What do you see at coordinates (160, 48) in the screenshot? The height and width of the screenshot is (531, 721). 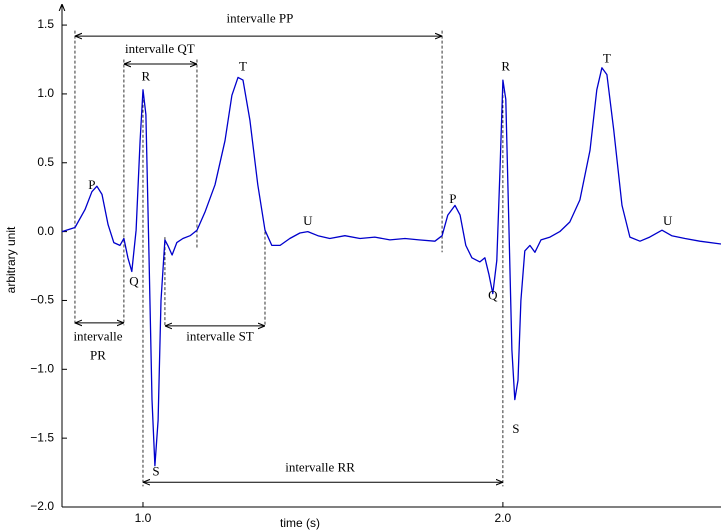 I see `interval-label: intervalle QT` at bounding box center [160, 48].